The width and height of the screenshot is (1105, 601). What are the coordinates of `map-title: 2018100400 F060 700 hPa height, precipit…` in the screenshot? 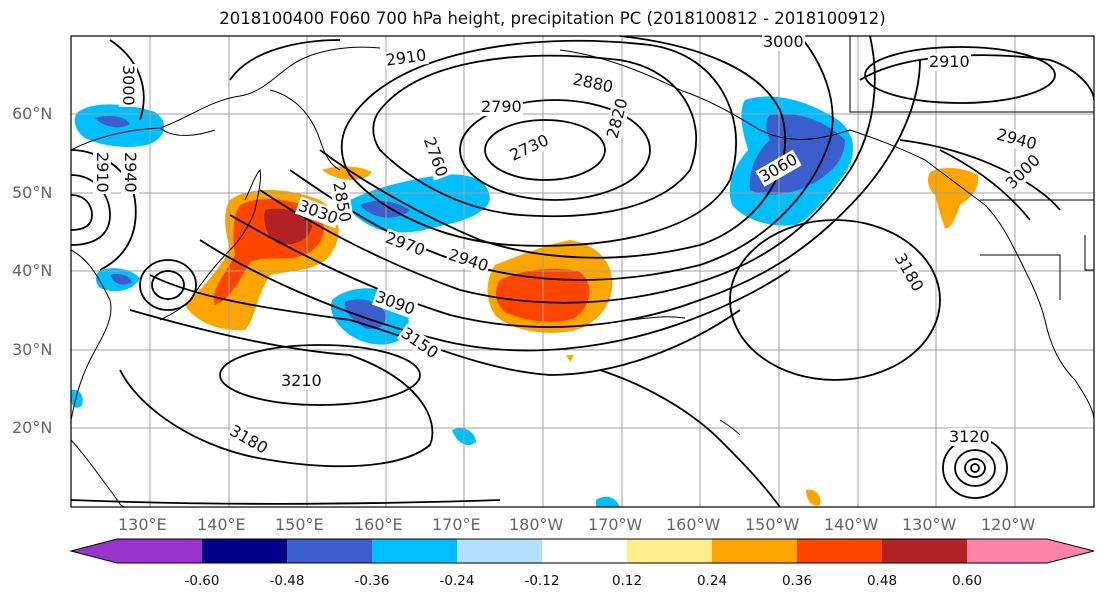 It's located at (552, 18).